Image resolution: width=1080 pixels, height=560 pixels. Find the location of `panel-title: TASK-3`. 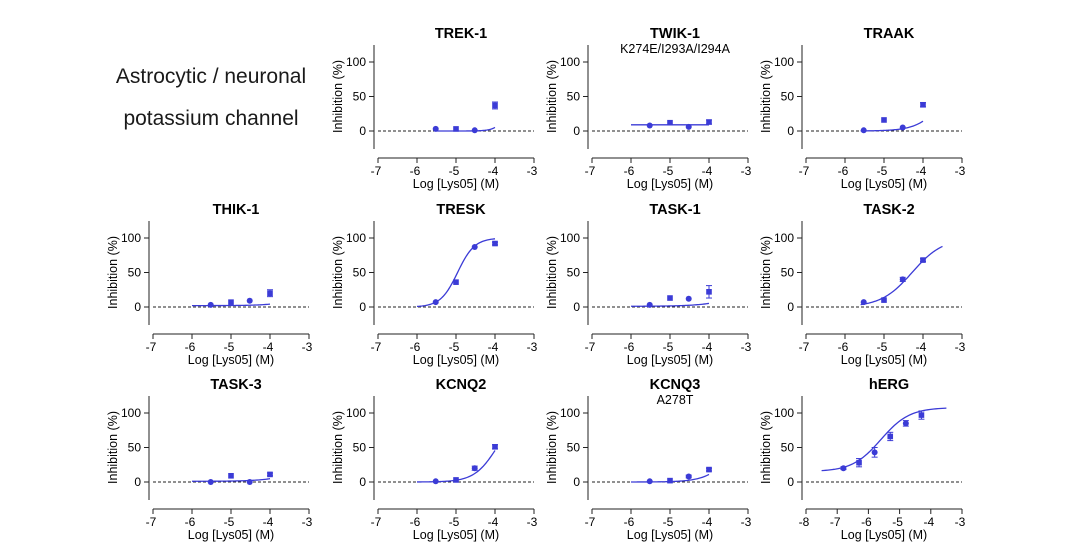

panel-title: TASK-3 is located at coordinates (235, 385).